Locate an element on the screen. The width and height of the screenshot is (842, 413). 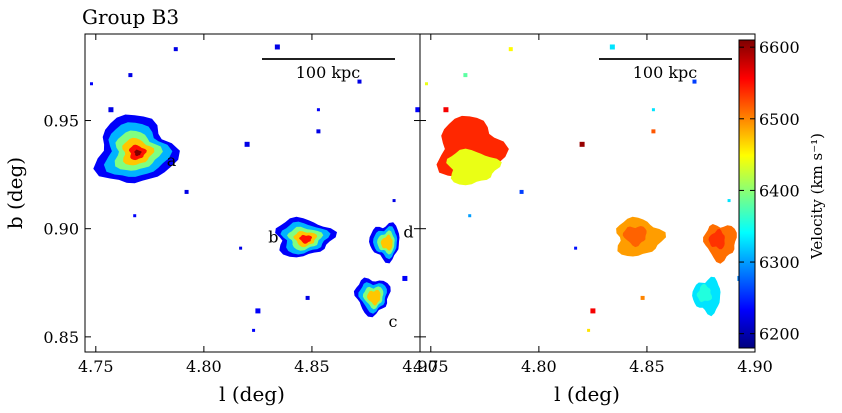
source-label-d: d is located at coordinates (408, 232).